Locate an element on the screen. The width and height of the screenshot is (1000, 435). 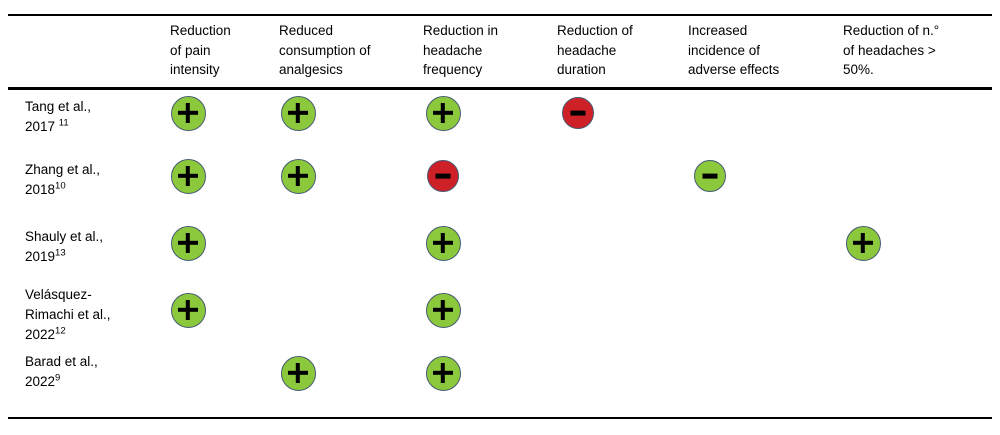
table-header-rule is located at coordinates (500, 88).